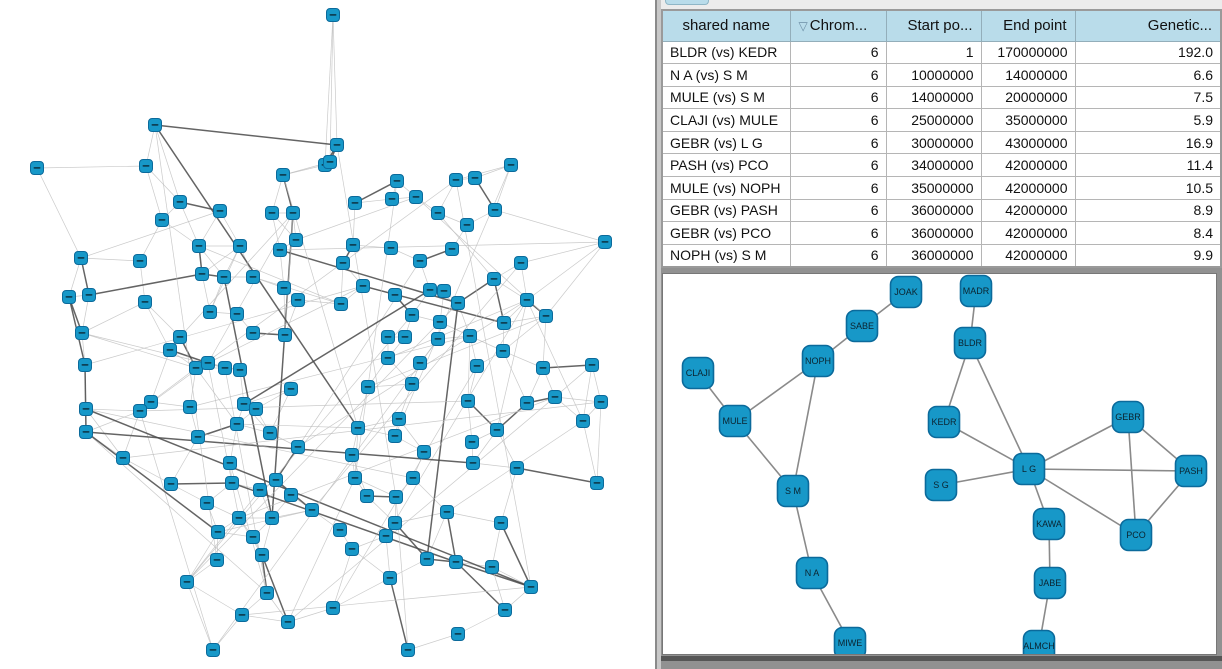  I want to click on table-cell-start: 25000000, so click(933, 120).